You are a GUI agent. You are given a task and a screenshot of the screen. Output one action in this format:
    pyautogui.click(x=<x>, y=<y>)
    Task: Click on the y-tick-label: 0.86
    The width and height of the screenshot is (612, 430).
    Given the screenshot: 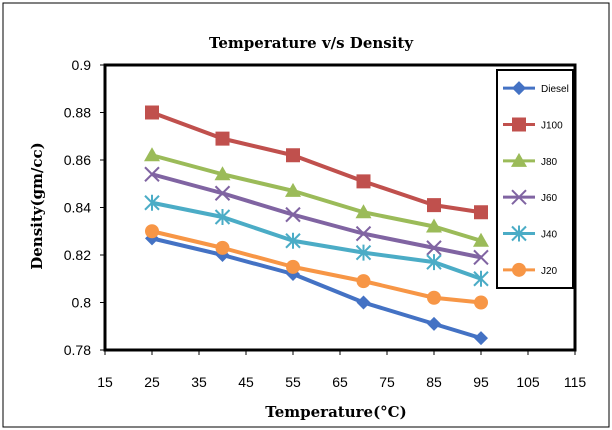 What is the action you would take?
    pyautogui.click(x=77, y=160)
    